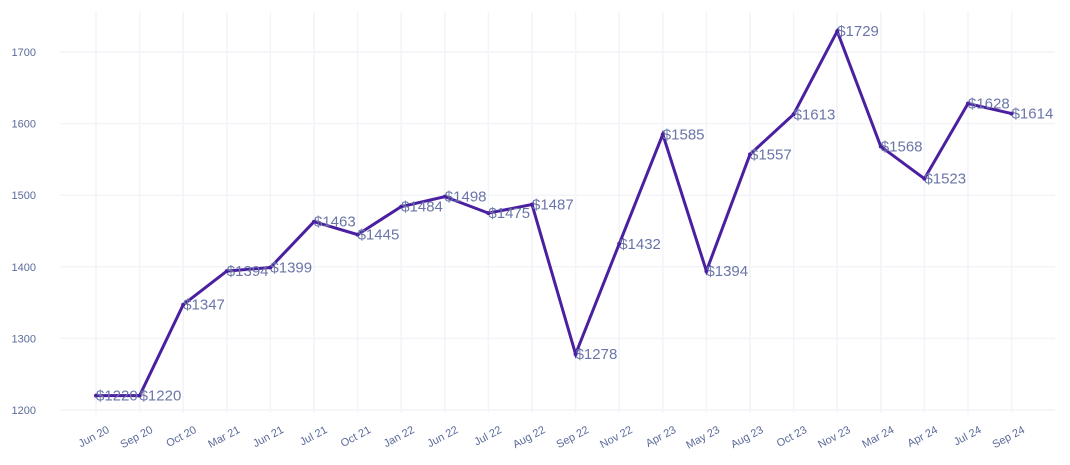 This screenshot has width=1070, height=465. I want to click on data-label: $1278, so click(597, 354).